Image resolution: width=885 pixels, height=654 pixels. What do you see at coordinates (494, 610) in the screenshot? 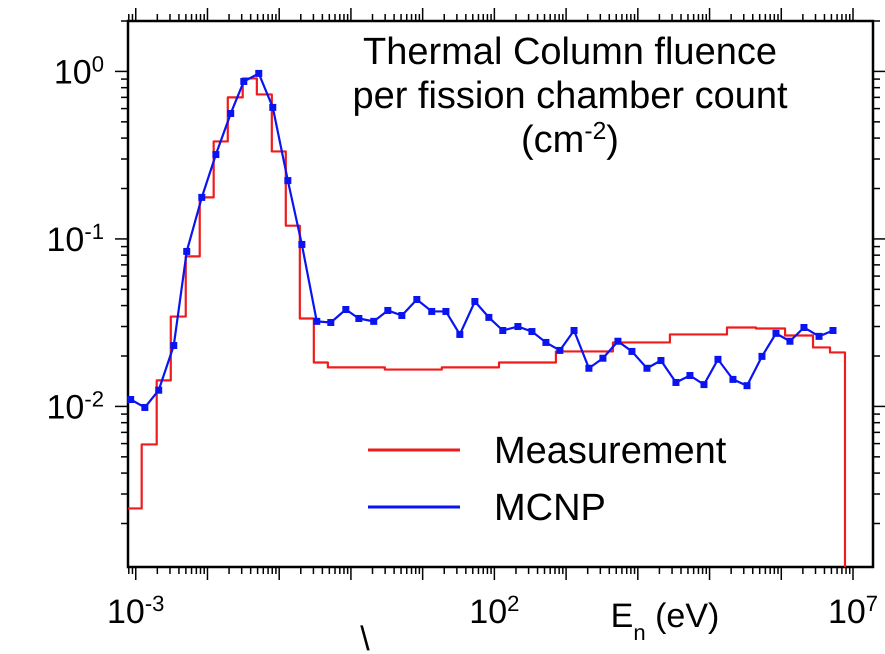
I see `x-tick-label: 10$^{2}$` at bounding box center [494, 610].